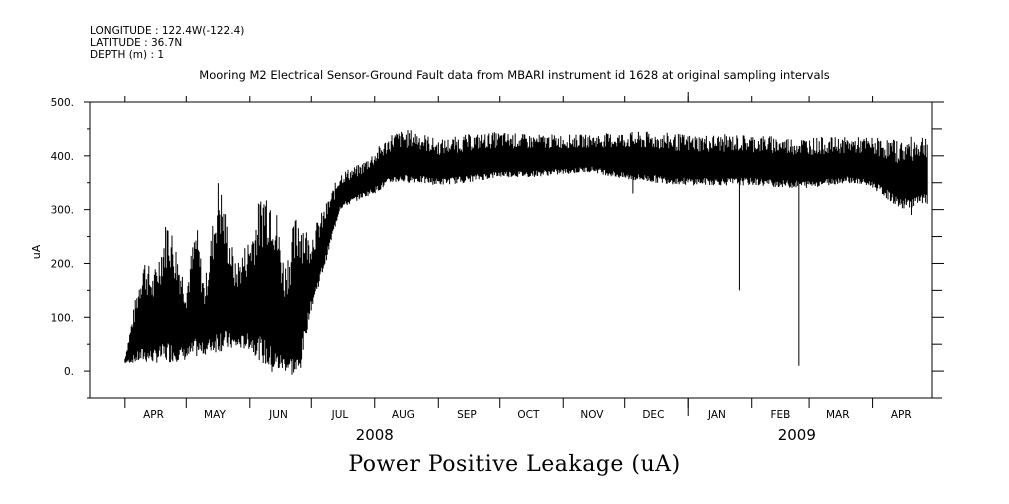 This screenshot has height=504, width=1009. I want to click on x-month-label: JUL, so click(340, 415).